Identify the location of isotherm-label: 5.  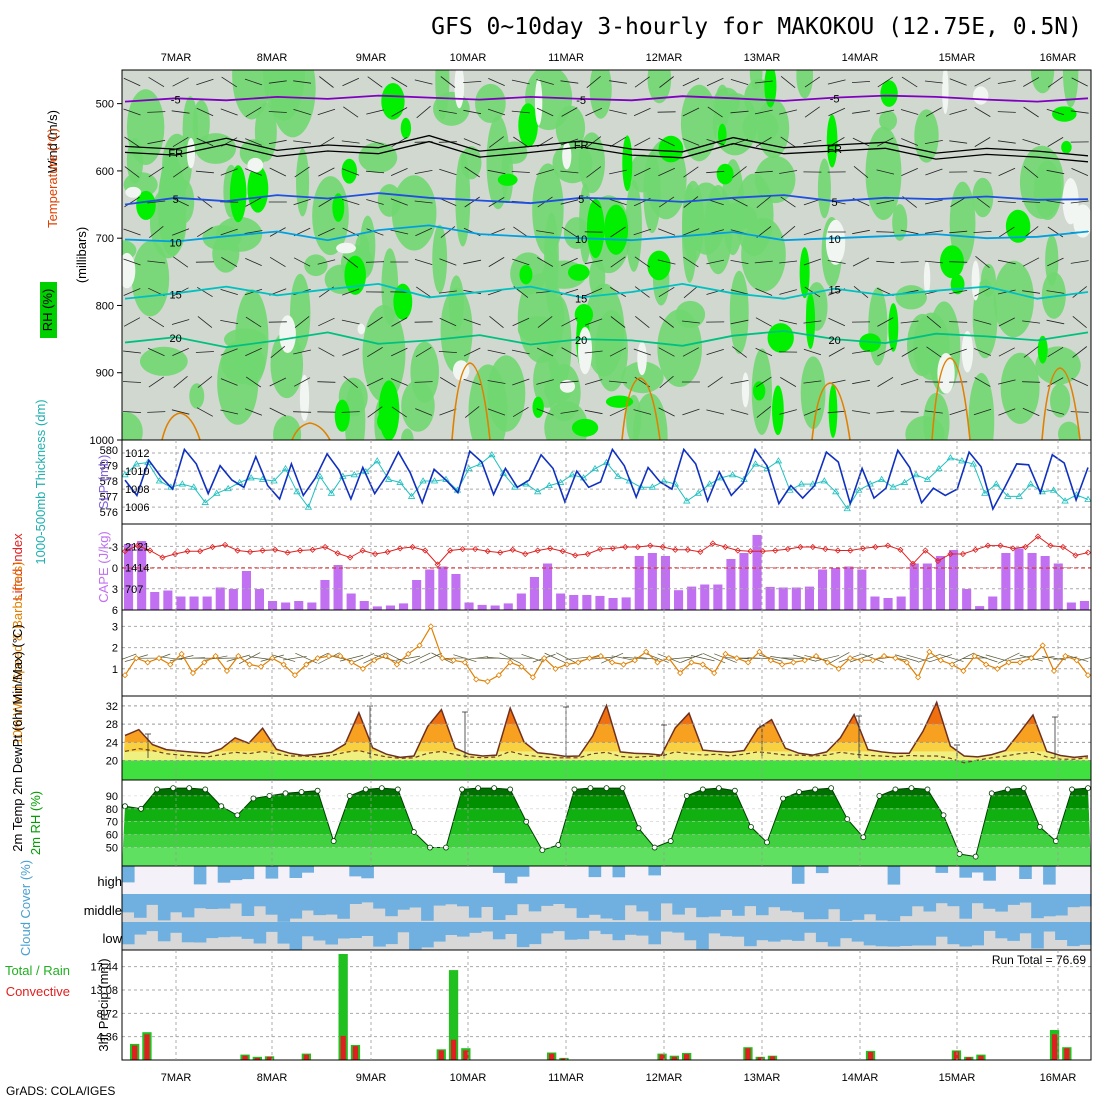
(581, 200).